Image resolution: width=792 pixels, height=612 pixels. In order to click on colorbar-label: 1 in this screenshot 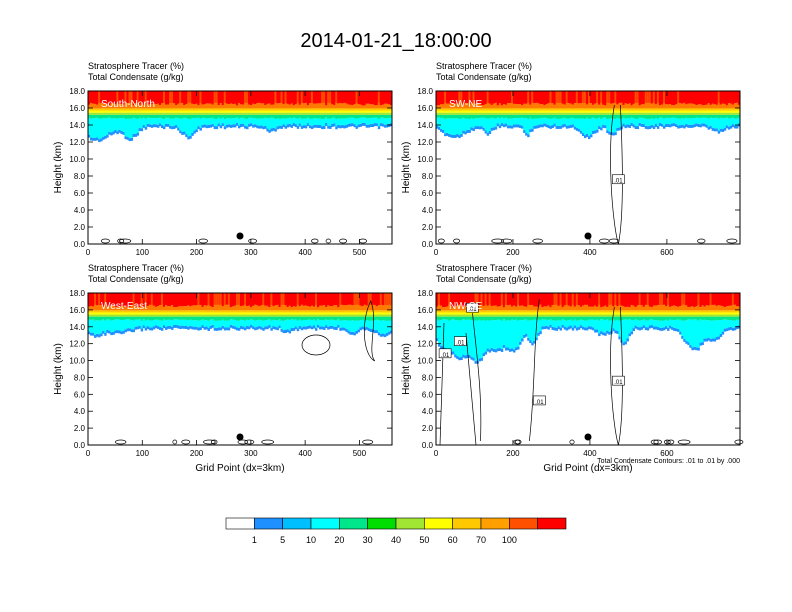, I will do `click(254, 540)`.